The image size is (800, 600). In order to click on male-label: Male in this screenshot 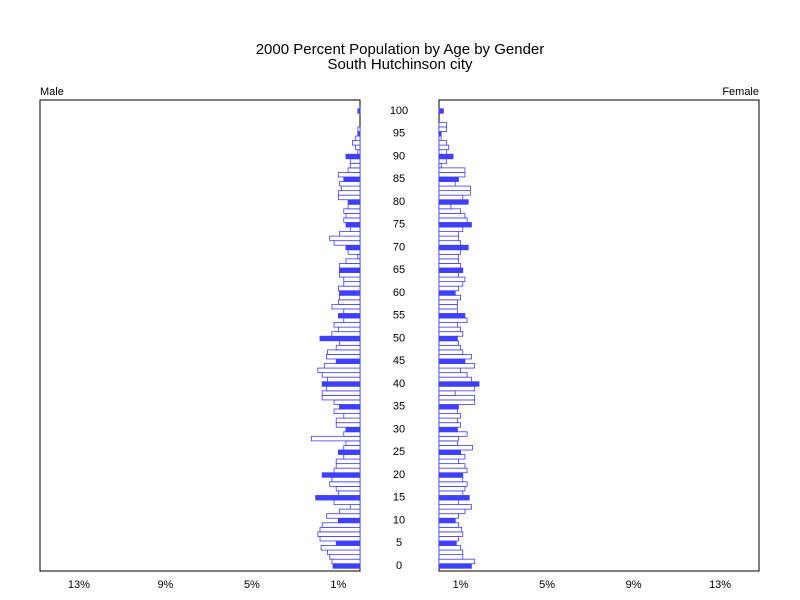, I will do `click(52, 92)`.